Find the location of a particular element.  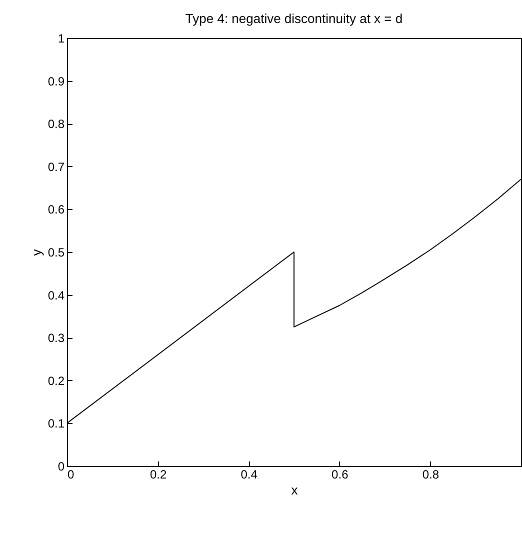

x-tick-label: 0.6 is located at coordinates (340, 475).